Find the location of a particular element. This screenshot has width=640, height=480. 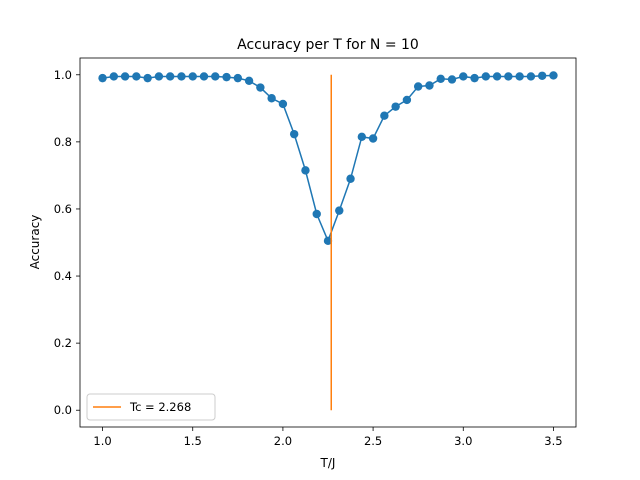

legend: Tc = 2.268 is located at coordinates (151, 407).